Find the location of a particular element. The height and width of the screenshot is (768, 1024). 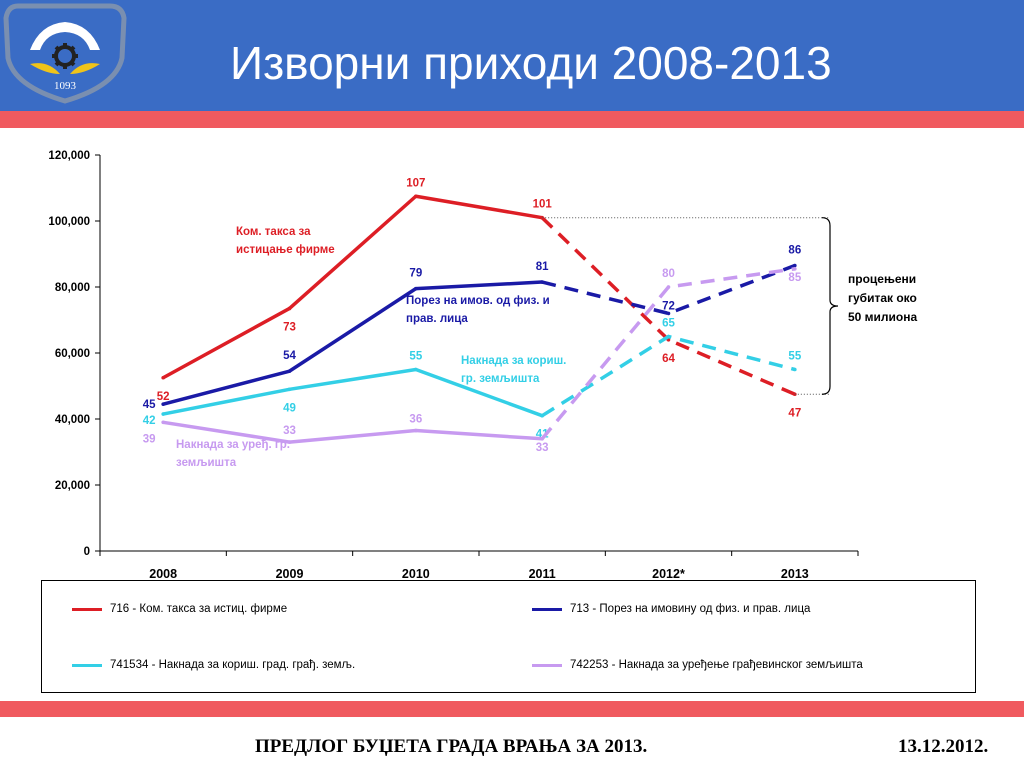

x-tick-label: 2012* is located at coordinates (668, 573).